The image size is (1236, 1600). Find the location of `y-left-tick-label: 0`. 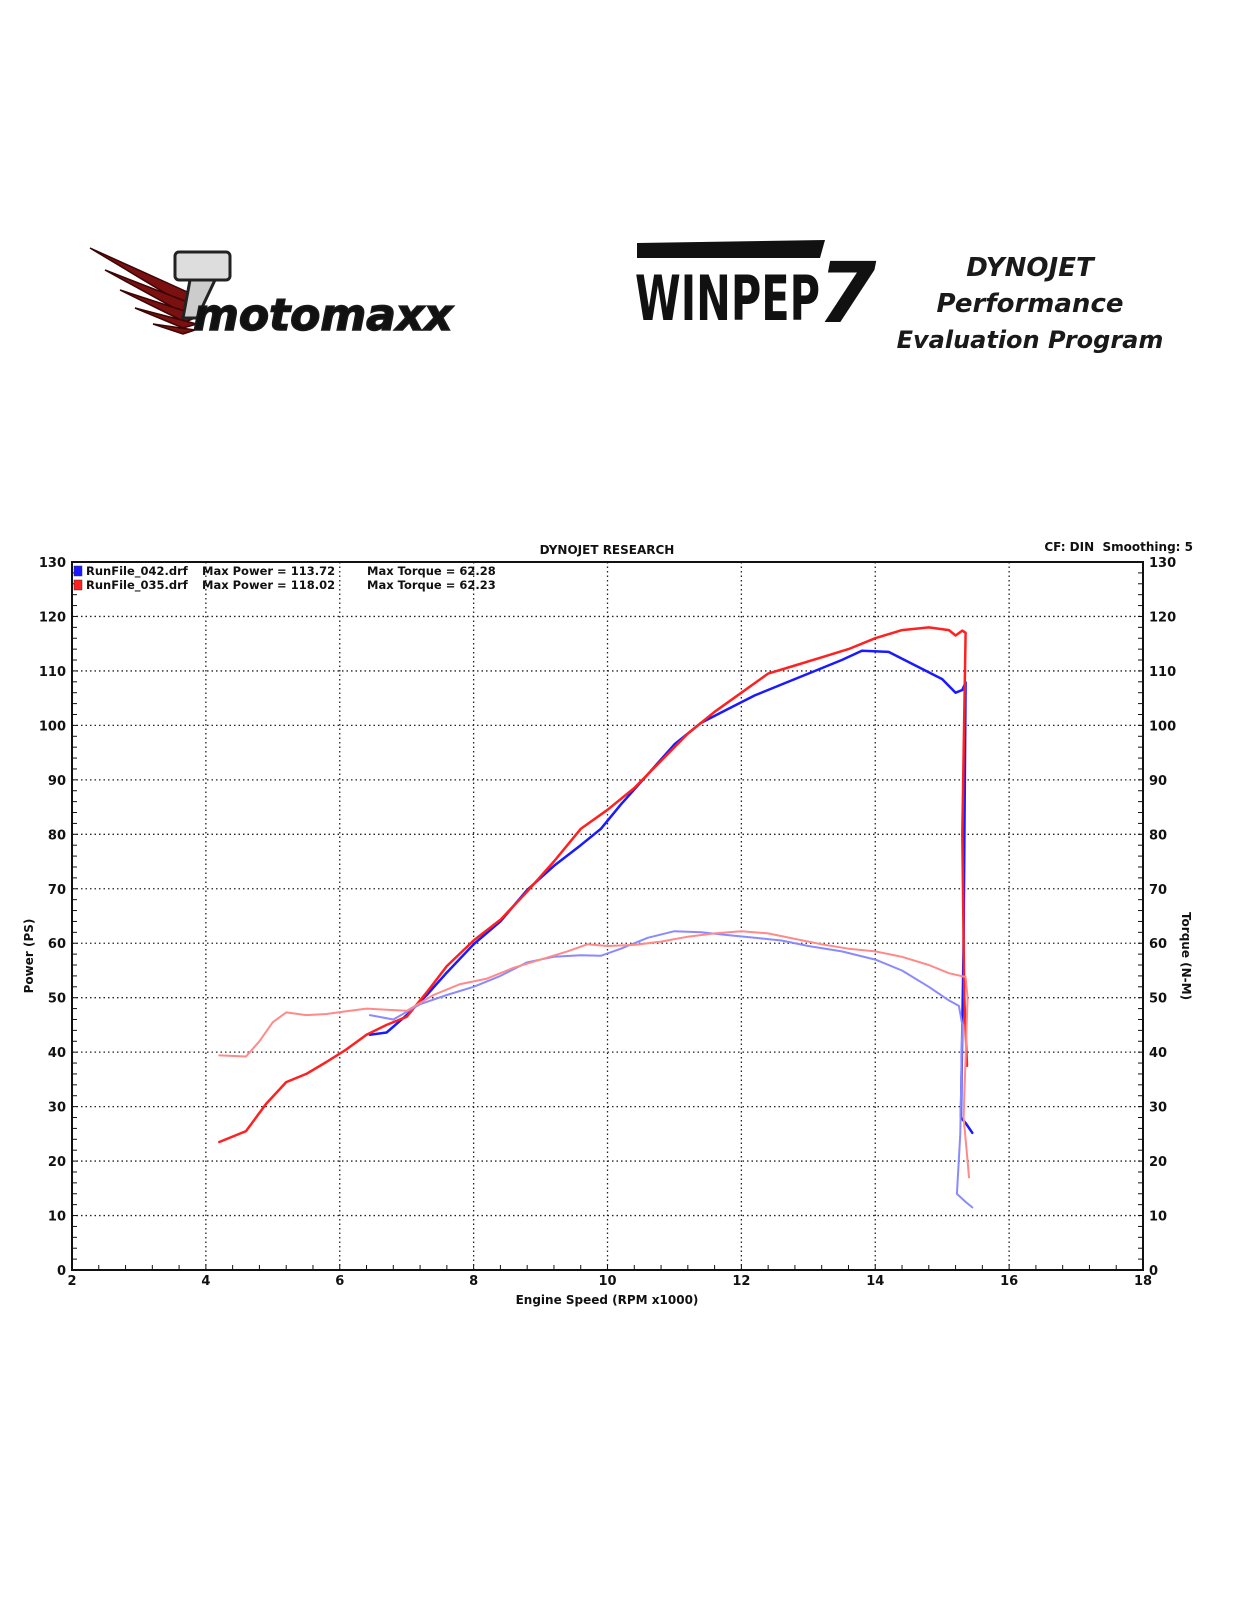

y-left-tick-label: 0 is located at coordinates (61, 1271).